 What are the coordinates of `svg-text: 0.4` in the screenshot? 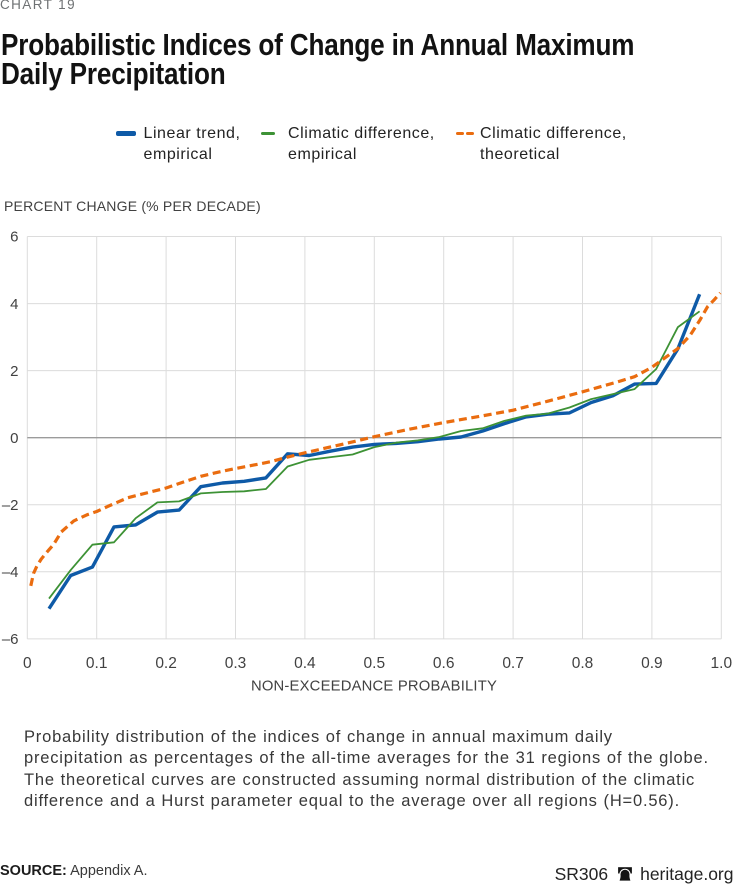 It's located at (305, 663).